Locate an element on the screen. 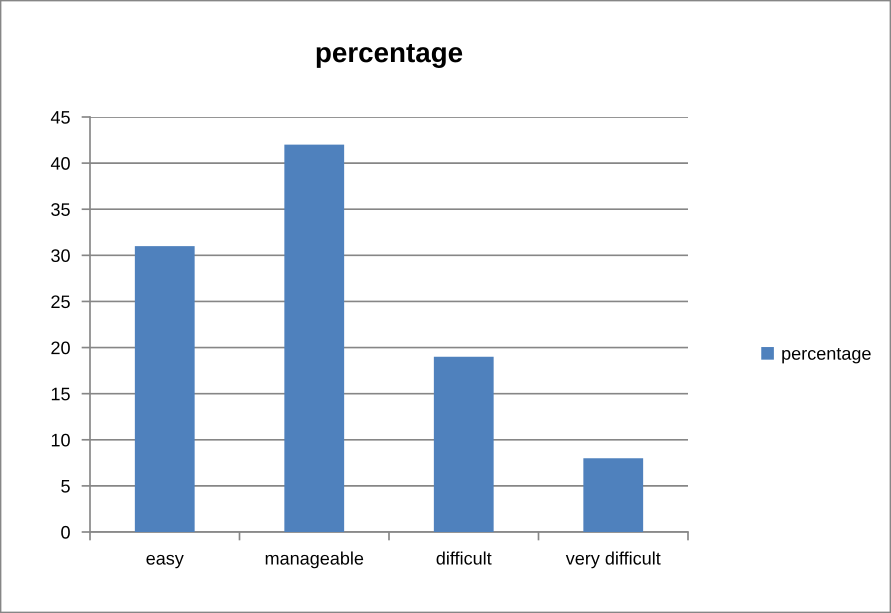  y-tick-label: 40 is located at coordinates (60, 163).